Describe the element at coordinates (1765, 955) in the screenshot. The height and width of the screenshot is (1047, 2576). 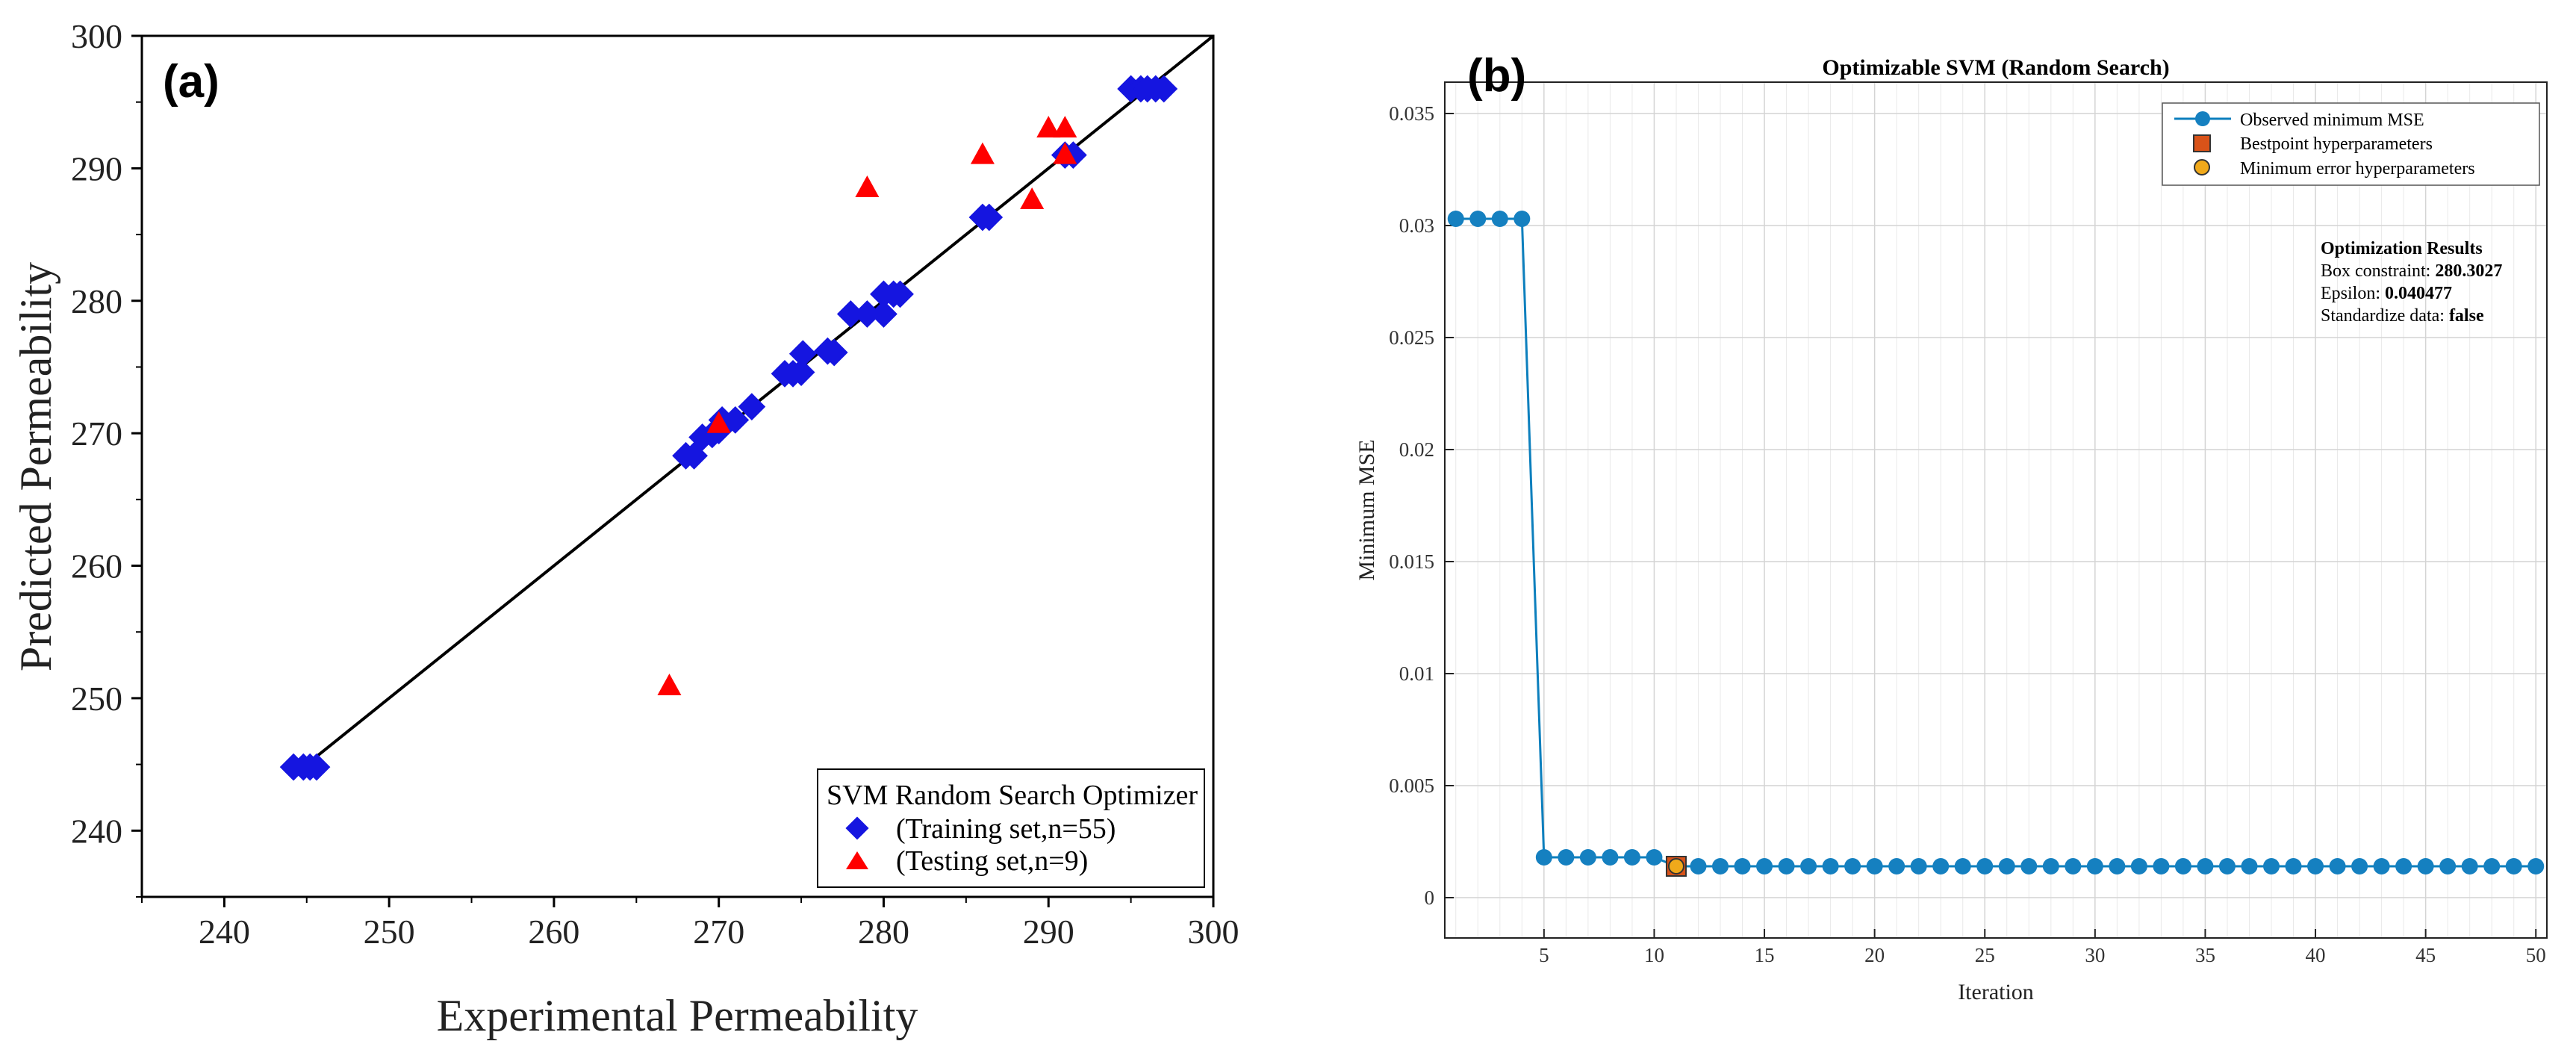
I see `x-tick-label-b: 15` at that location.